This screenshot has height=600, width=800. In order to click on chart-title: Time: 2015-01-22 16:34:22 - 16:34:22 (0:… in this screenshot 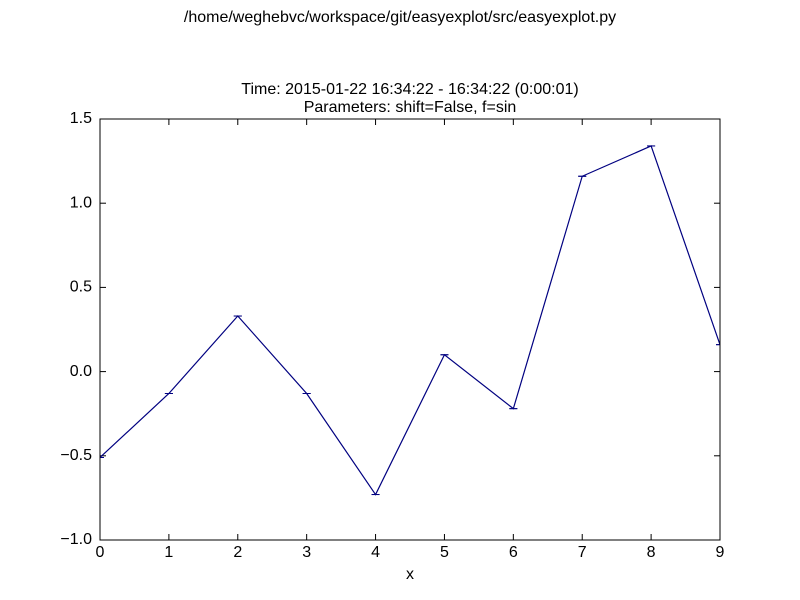, I will do `click(409, 89)`.